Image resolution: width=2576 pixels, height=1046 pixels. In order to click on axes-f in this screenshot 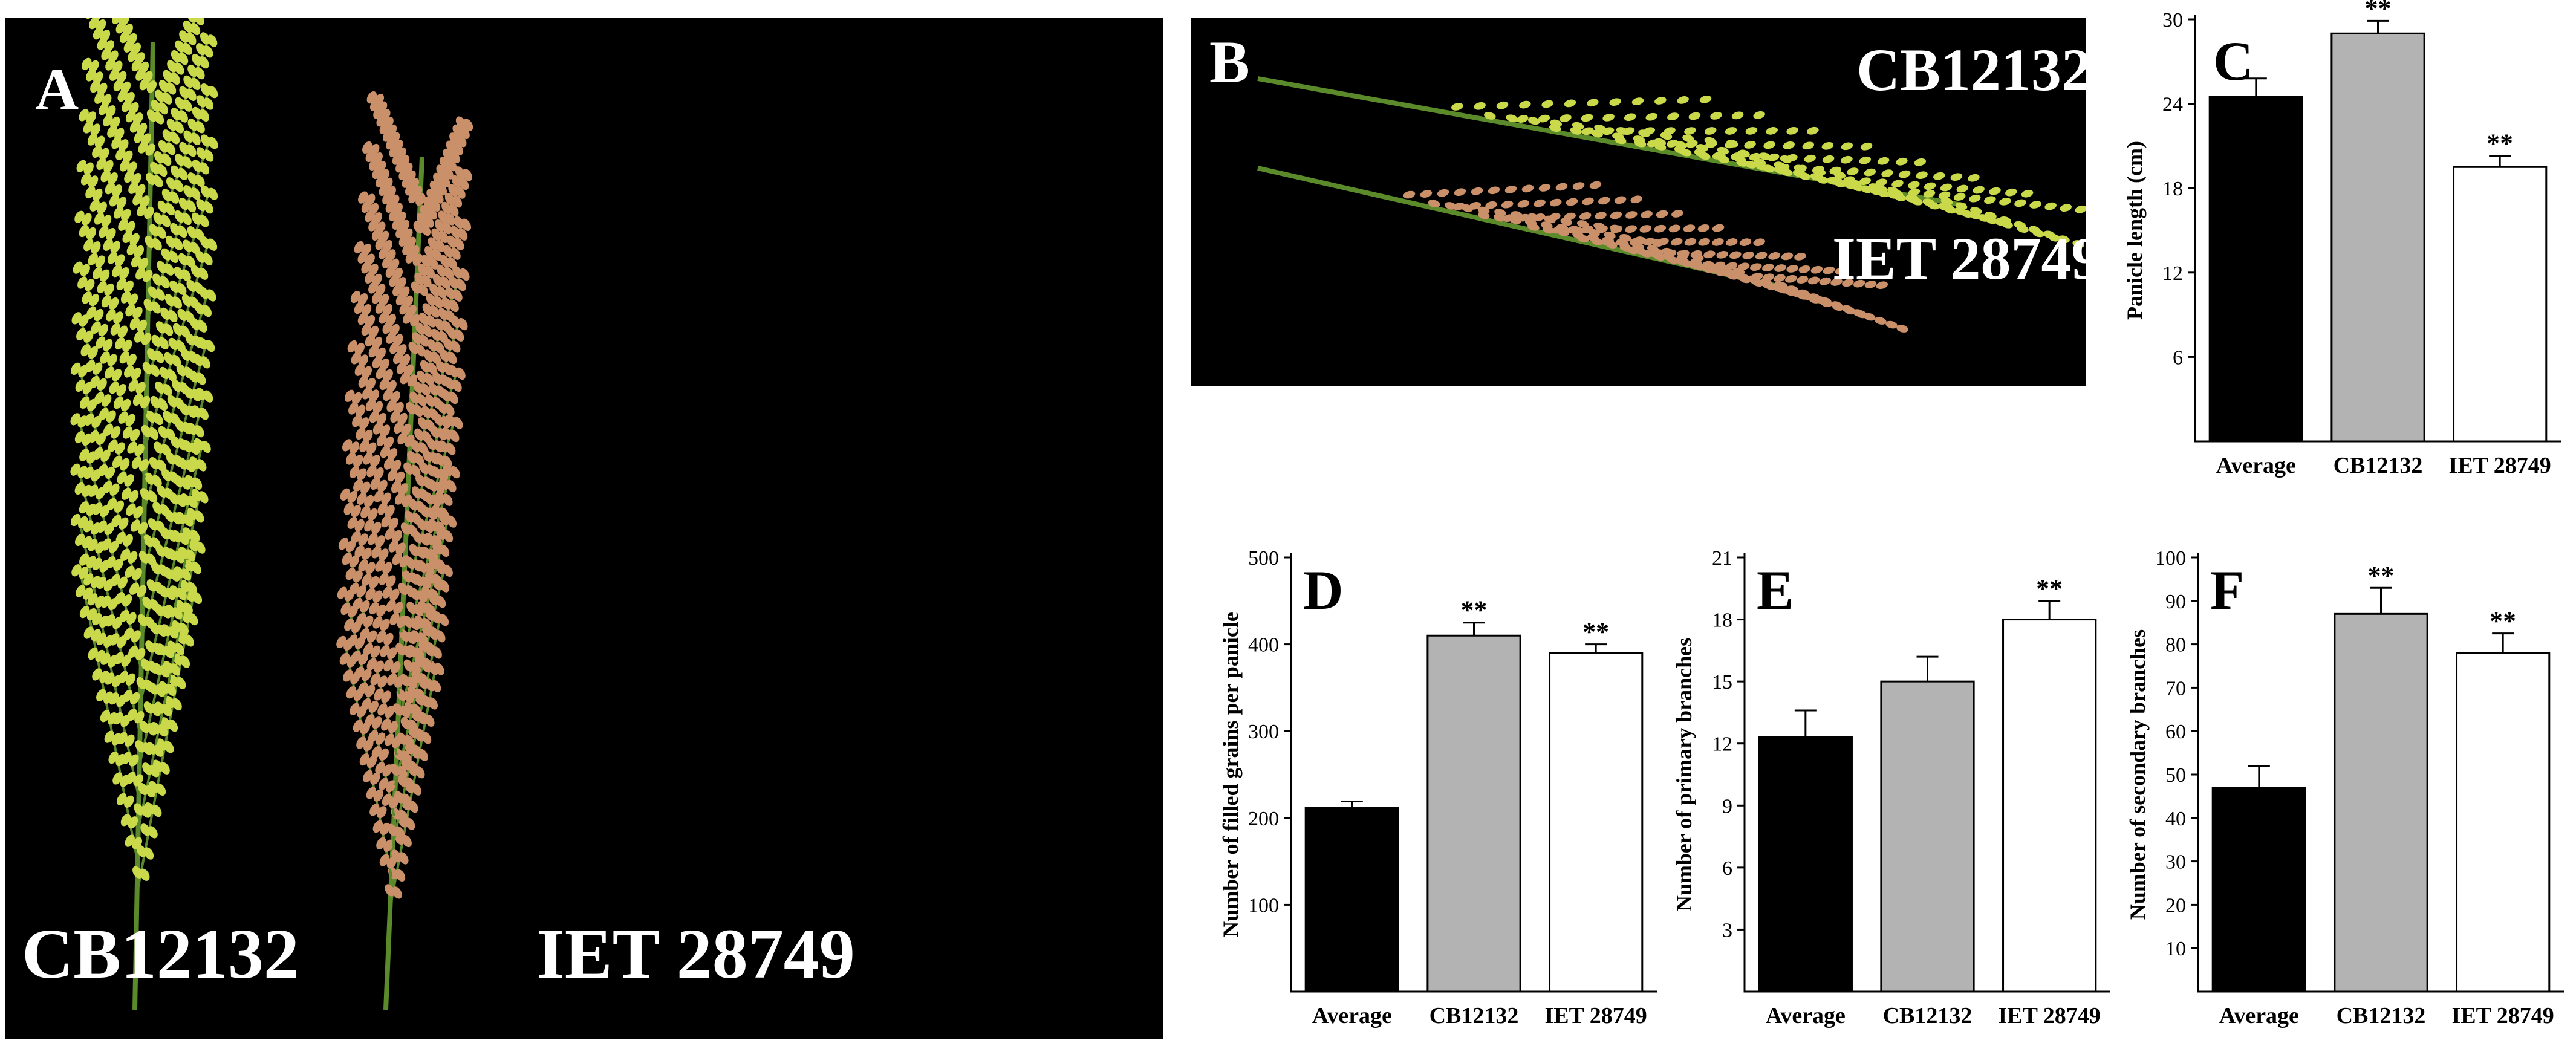, I will do `click(2380, 773)`.